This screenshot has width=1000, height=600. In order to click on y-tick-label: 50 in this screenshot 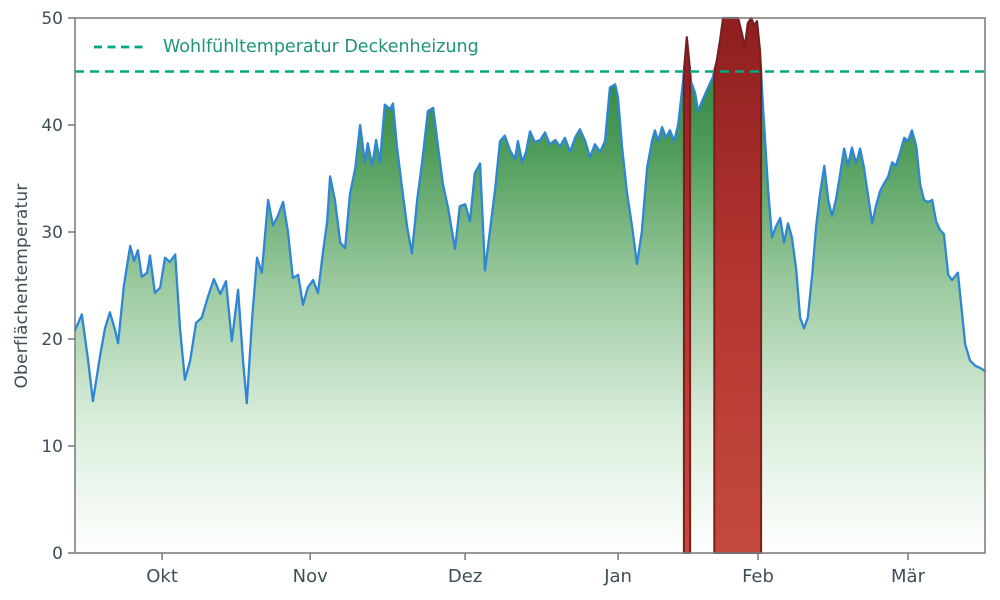, I will do `click(52, 19)`.